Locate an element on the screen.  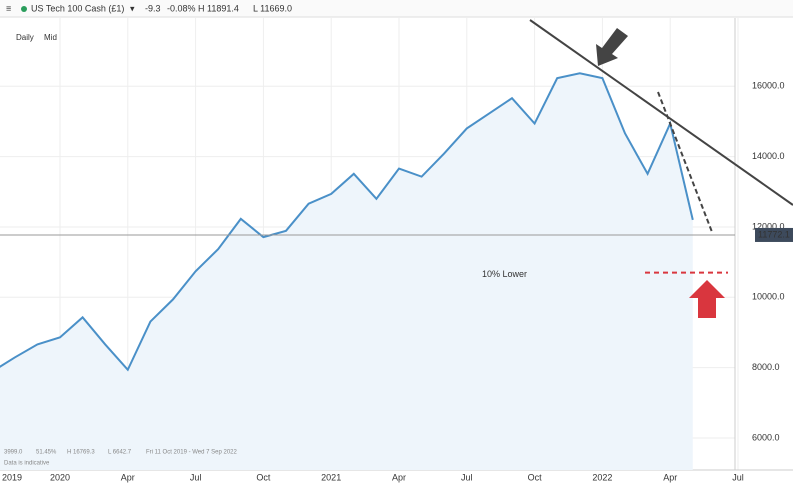
high: H 11891.4 is located at coordinates (218, 8).